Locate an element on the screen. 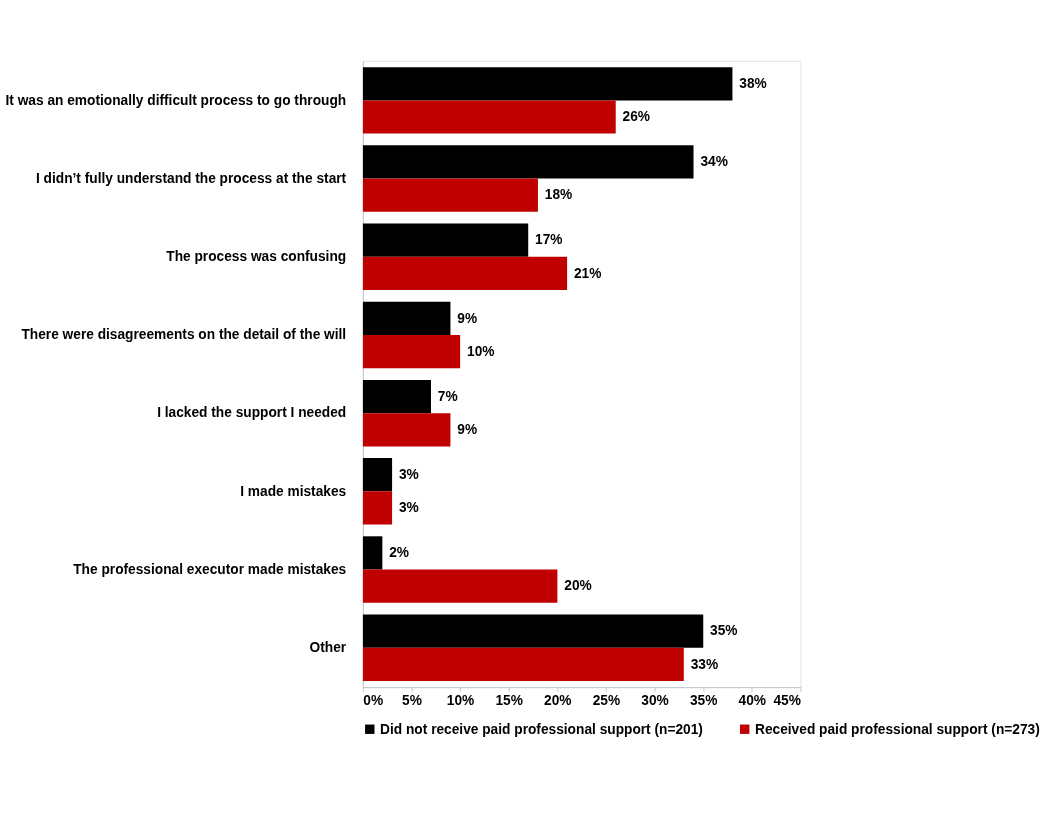  data-label: 2% is located at coordinates (399, 553).